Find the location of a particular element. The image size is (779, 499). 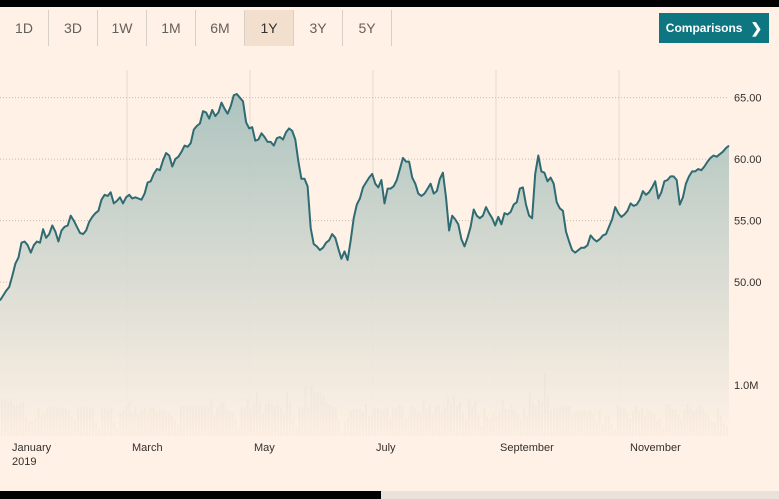

y-tick-label: 50.00 is located at coordinates (748, 283).